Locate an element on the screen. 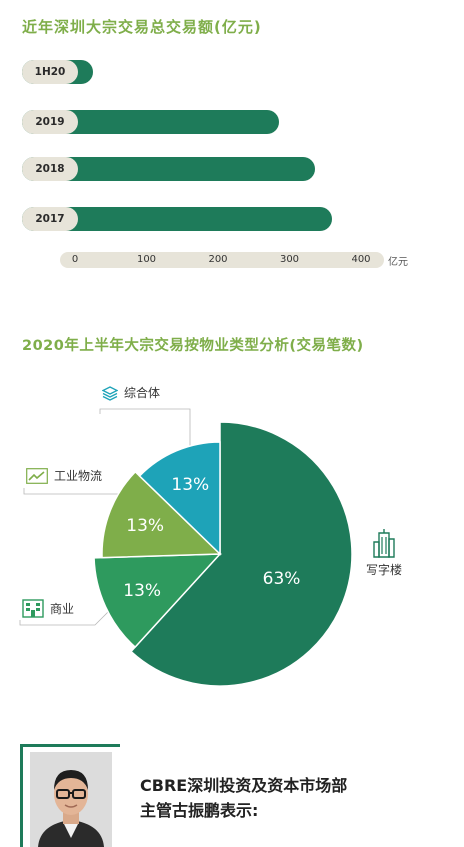 The width and height of the screenshot is (464, 847). x-tick-label: 0 is located at coordinates (75, 259).